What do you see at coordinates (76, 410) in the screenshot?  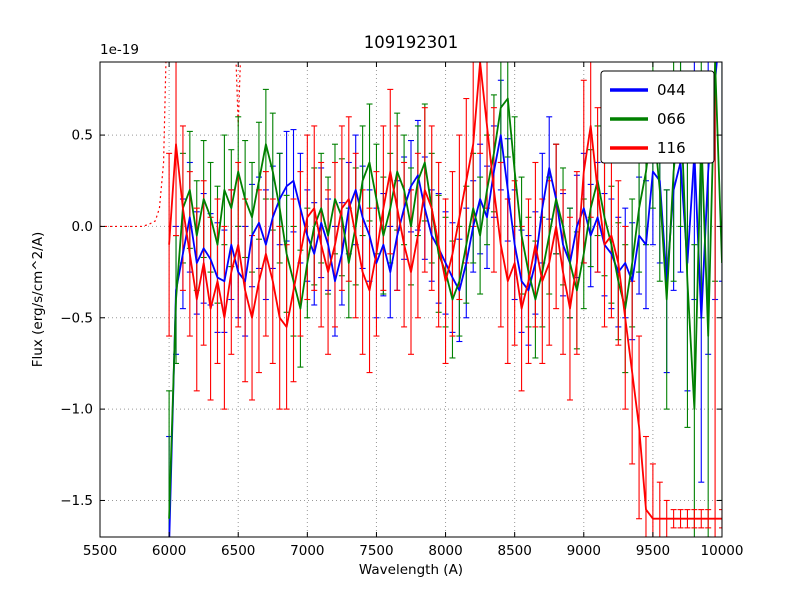 I see `y-tick-label: −1.0` at bounding box center [76, 410].